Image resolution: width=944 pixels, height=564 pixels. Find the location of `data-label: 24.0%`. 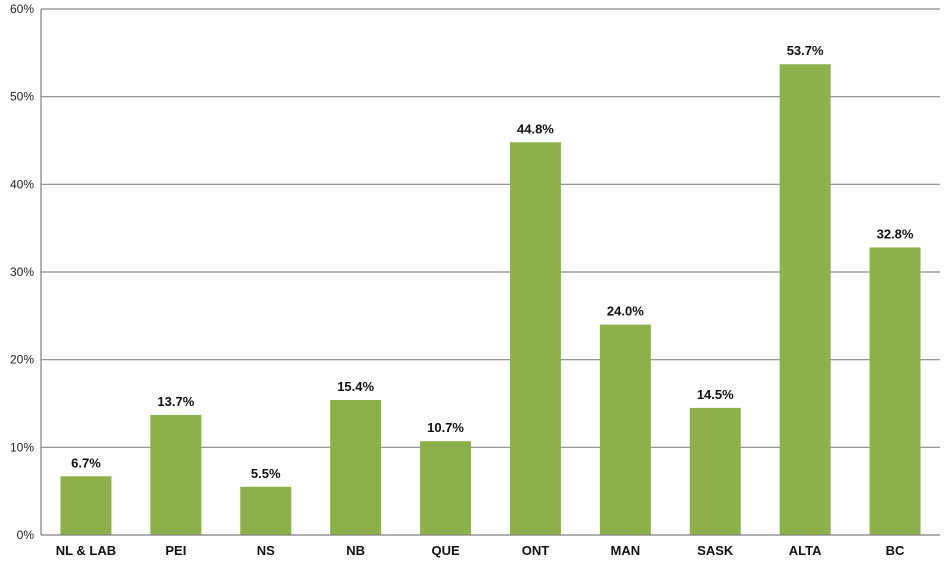

data-label: 24.0% is located at coordinates (625, 311).